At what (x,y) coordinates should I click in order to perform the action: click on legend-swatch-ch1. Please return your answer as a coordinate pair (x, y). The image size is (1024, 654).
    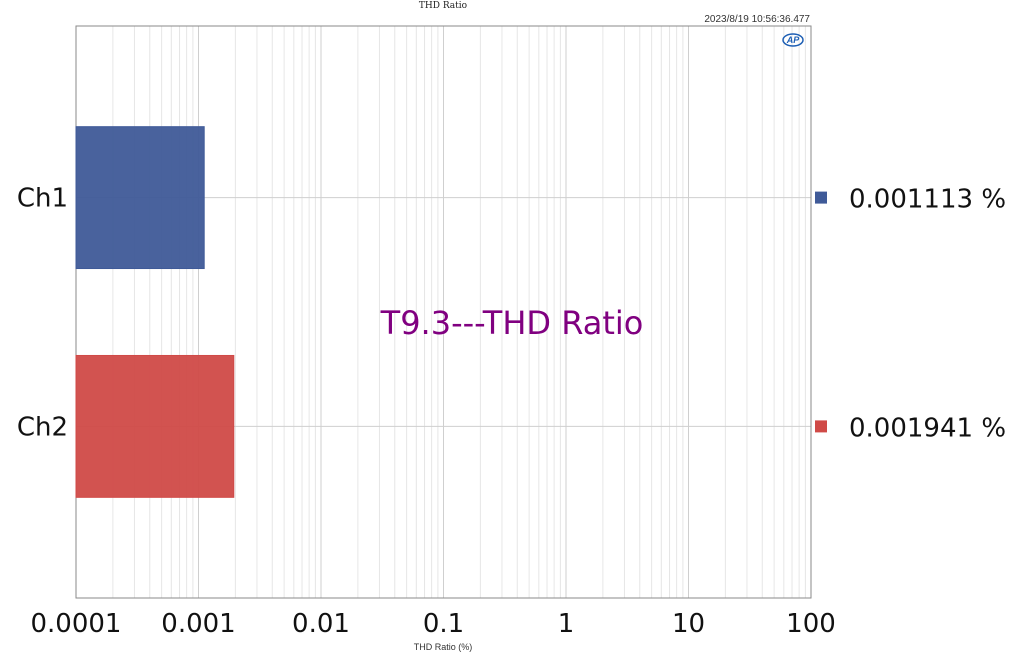
    Looking at the image, I should click on (821, 197).